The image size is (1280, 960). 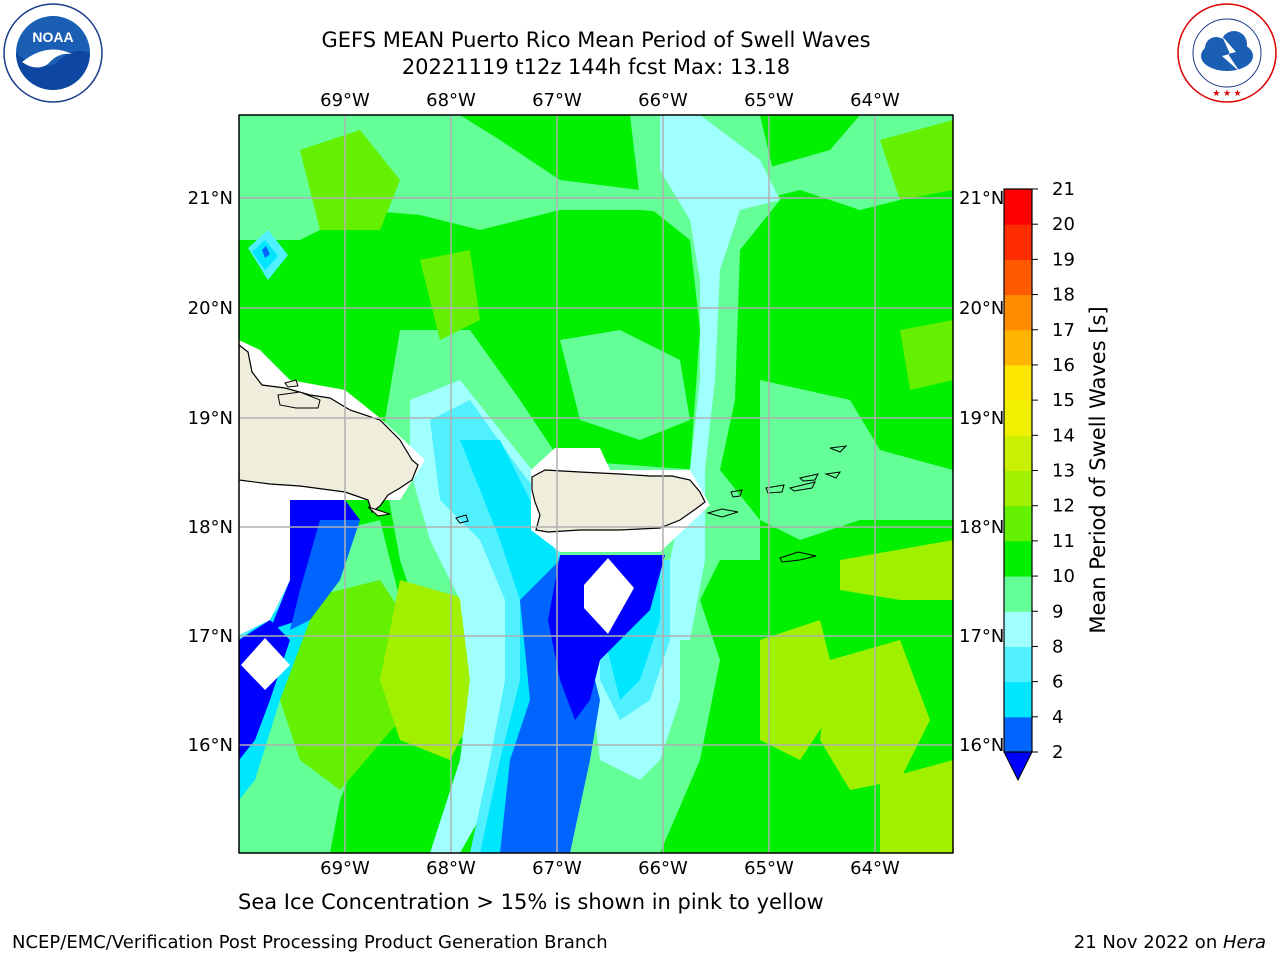 I want to click on colorbar-tick-label: 19, so click(x=1063, y=259).